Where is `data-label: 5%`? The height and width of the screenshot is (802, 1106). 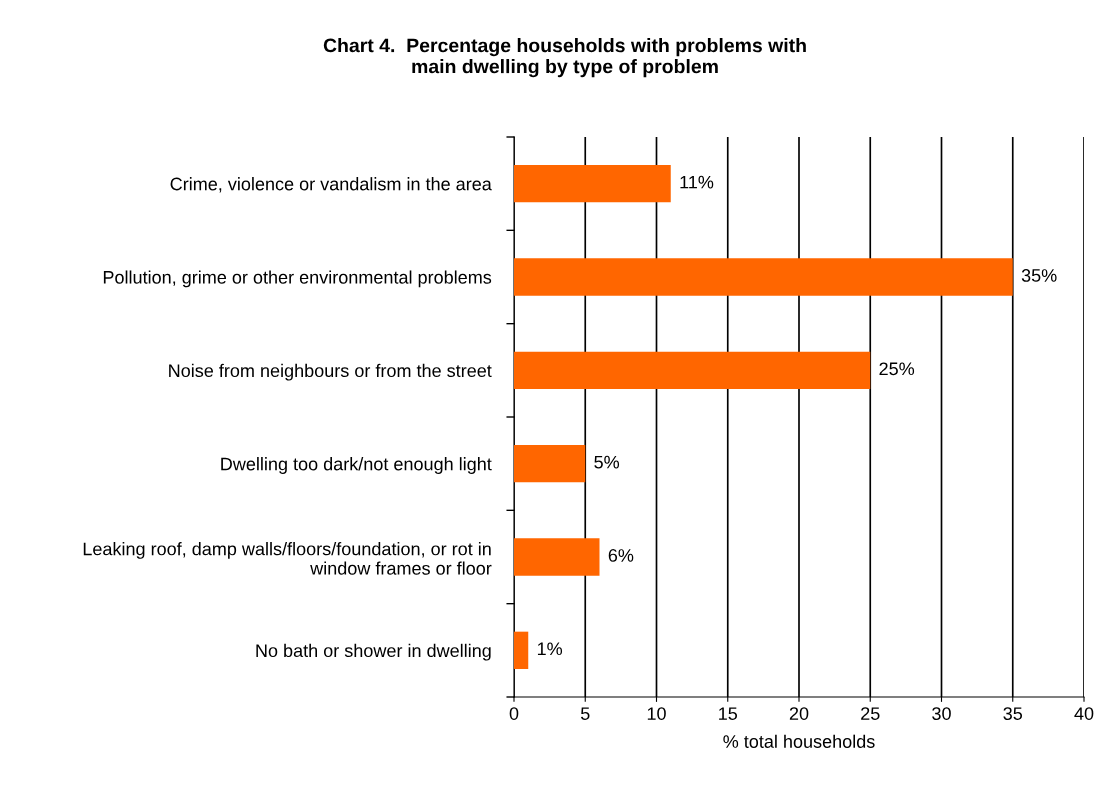 data-label: 5% is located at coordinates (607, 462).